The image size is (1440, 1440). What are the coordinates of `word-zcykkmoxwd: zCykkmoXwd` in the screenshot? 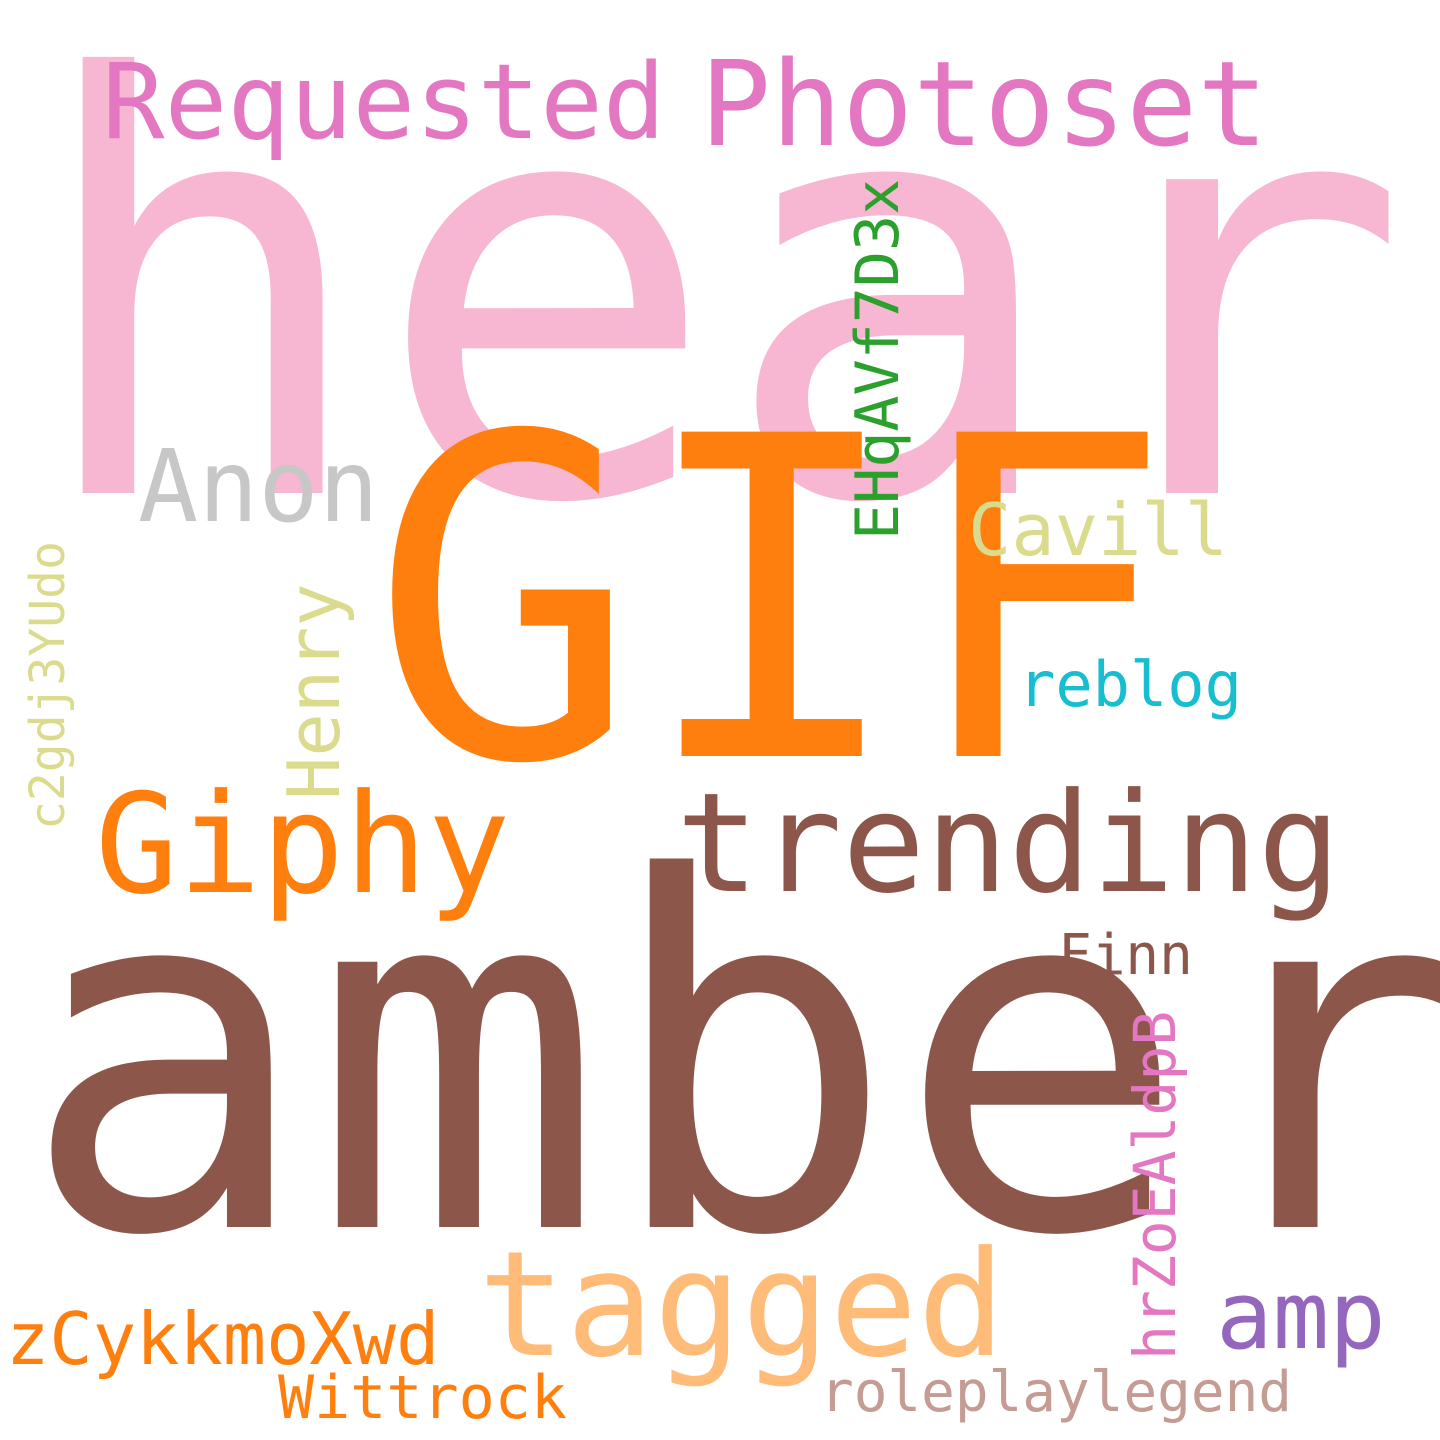 It's located at (223, 1339).